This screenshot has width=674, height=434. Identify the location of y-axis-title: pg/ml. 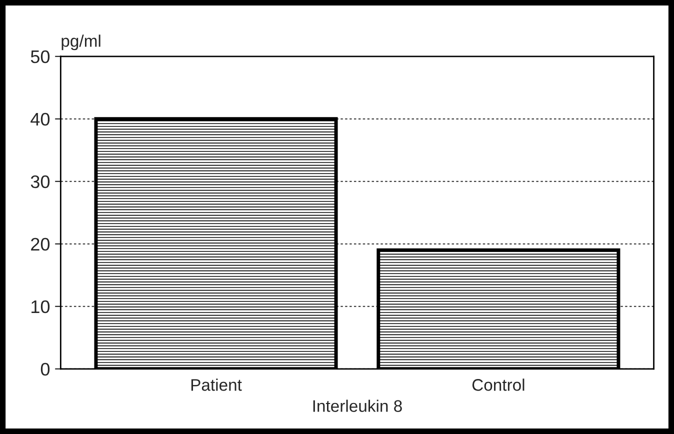
(81, 42).